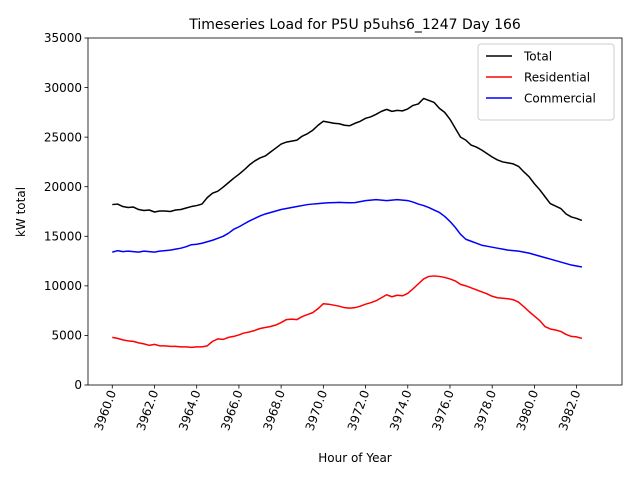 The width and height of the screenshot is (640, 480). Describe the element at coordinates (78, 385) in the screenshot. I see `y-tick-label: 0` at that location.